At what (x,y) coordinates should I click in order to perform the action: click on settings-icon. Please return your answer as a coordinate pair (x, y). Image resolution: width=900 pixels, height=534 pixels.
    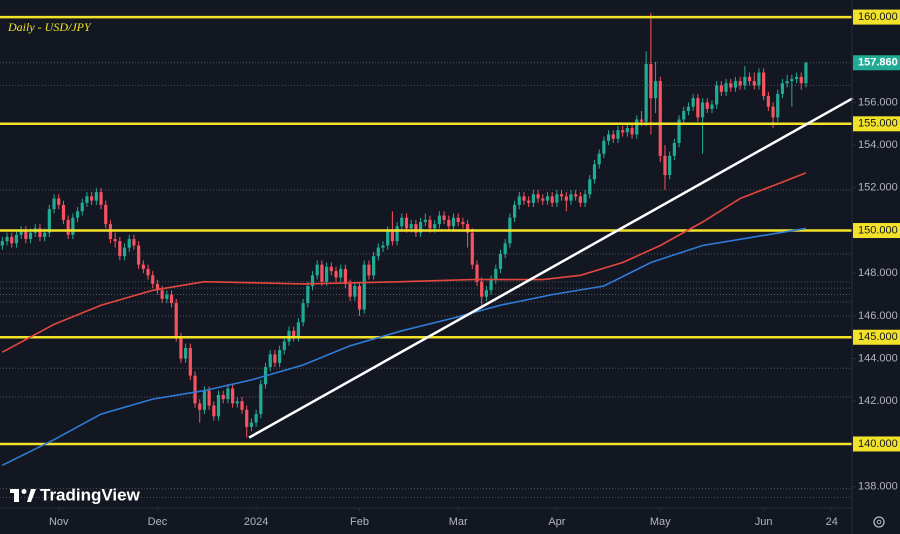
    Looking at the image, I should click on (879, 522).